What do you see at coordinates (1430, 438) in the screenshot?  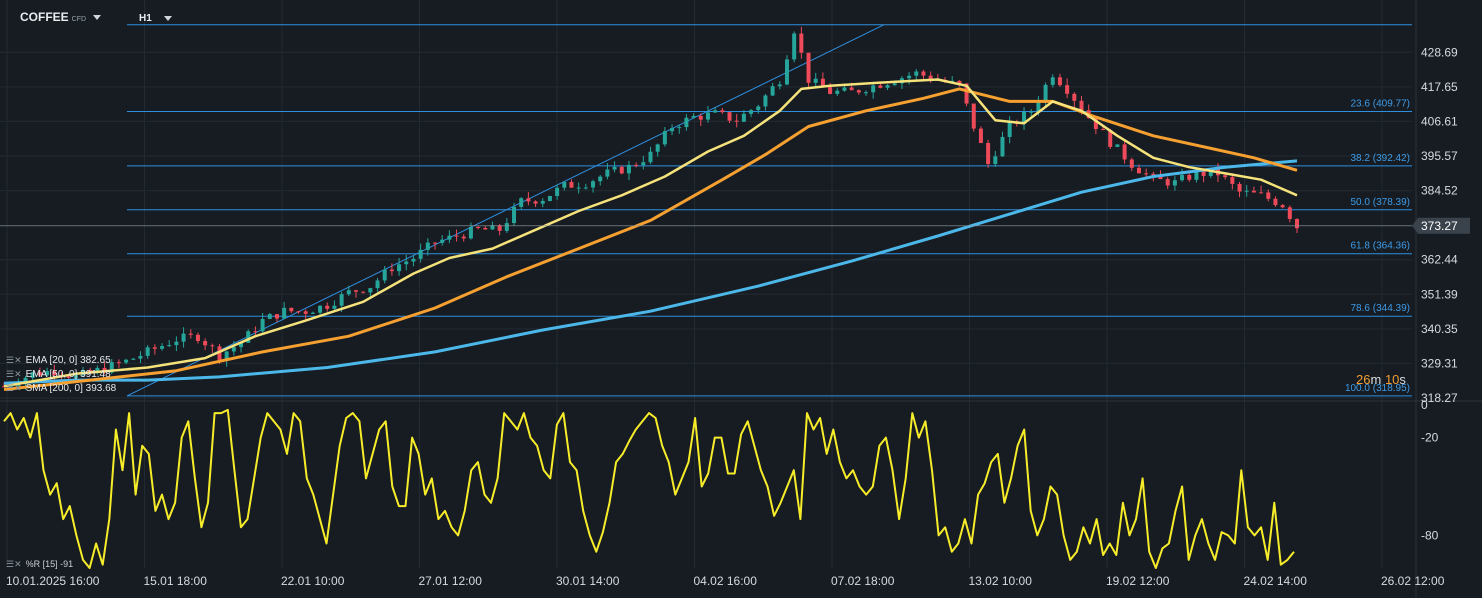 I see `indicator-tick-label: -20` at bounding box center [1430, 438].